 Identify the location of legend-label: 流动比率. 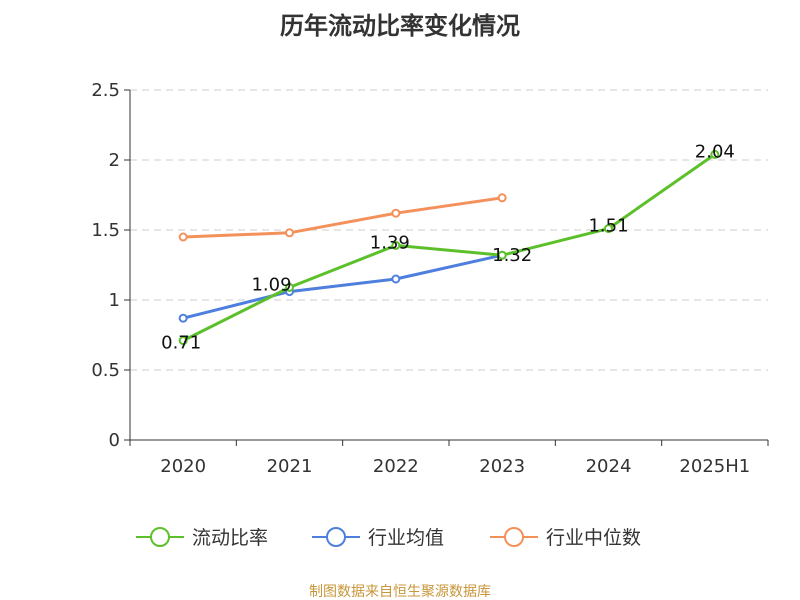
(230, 538).